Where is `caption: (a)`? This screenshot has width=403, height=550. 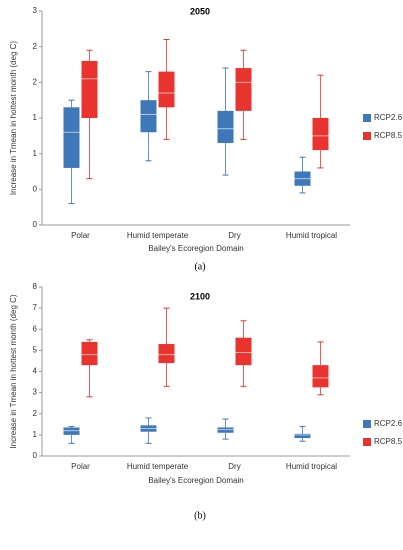
caption: (a) is located at coordinates (199, 266).